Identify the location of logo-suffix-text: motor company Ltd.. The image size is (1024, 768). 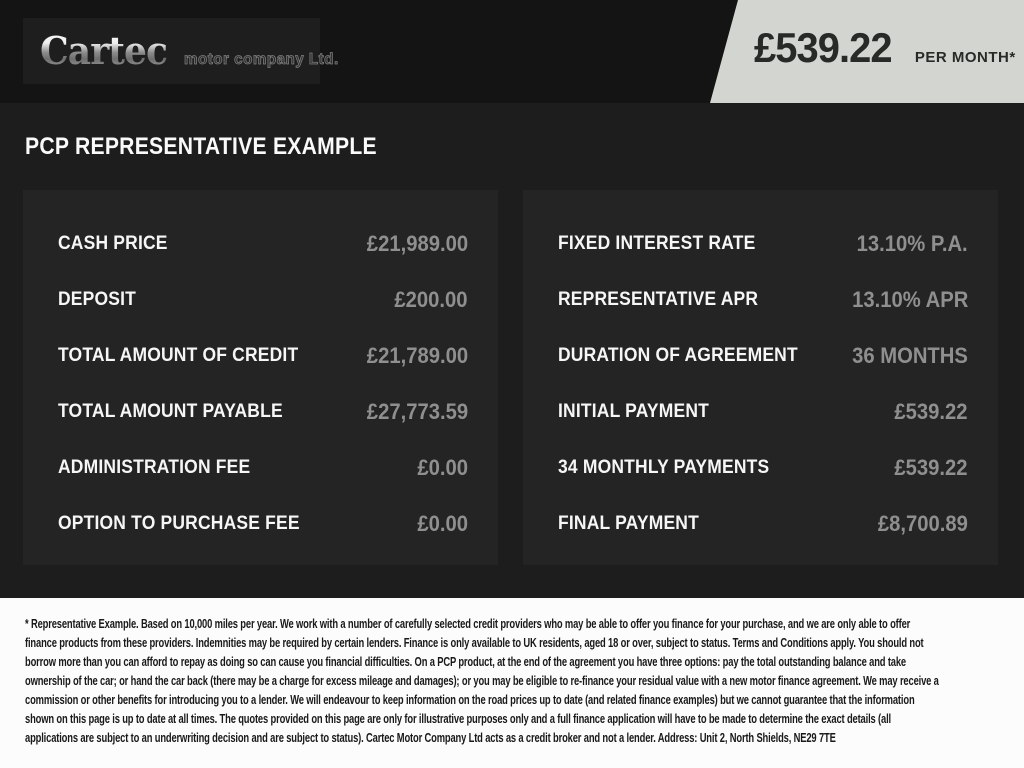
(261, 60).